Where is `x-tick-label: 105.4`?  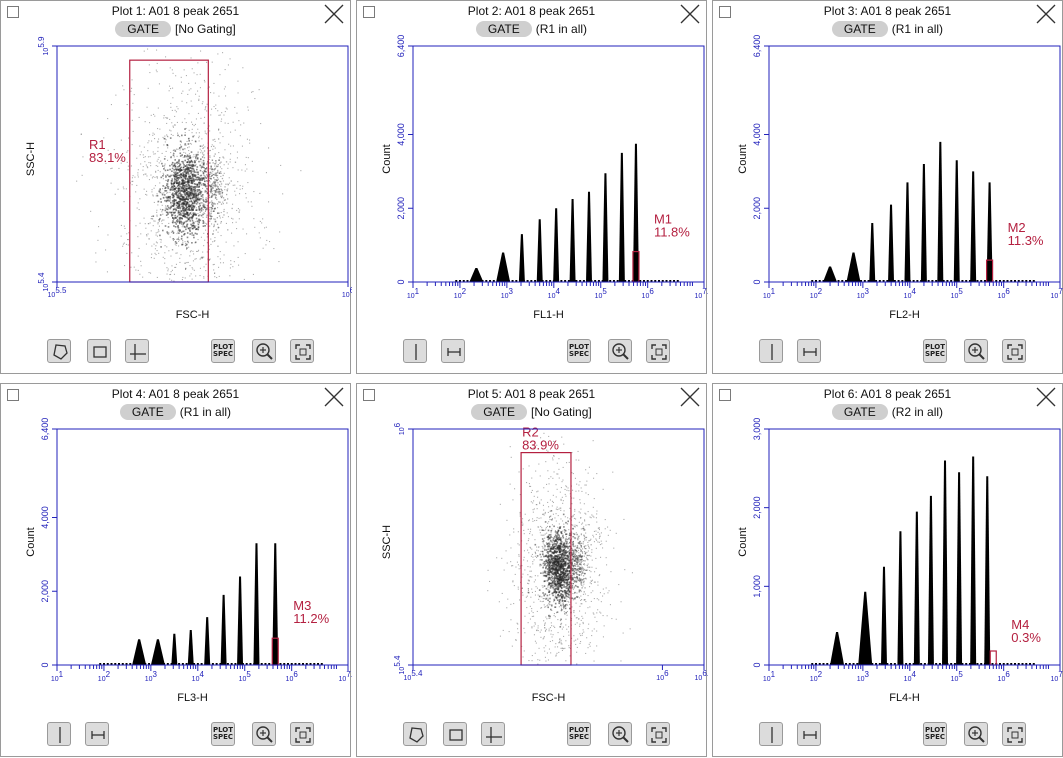 x-tick-label: 105.4 is located at coordinates (413, 675).